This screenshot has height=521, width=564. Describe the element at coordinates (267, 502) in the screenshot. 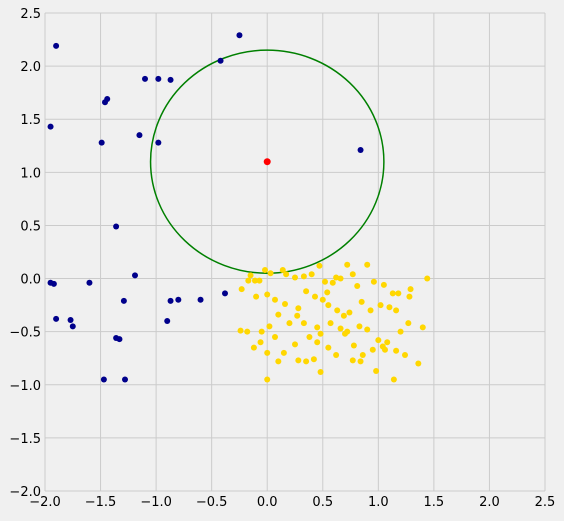

I see `x-tick-label: 0.0` at that location.